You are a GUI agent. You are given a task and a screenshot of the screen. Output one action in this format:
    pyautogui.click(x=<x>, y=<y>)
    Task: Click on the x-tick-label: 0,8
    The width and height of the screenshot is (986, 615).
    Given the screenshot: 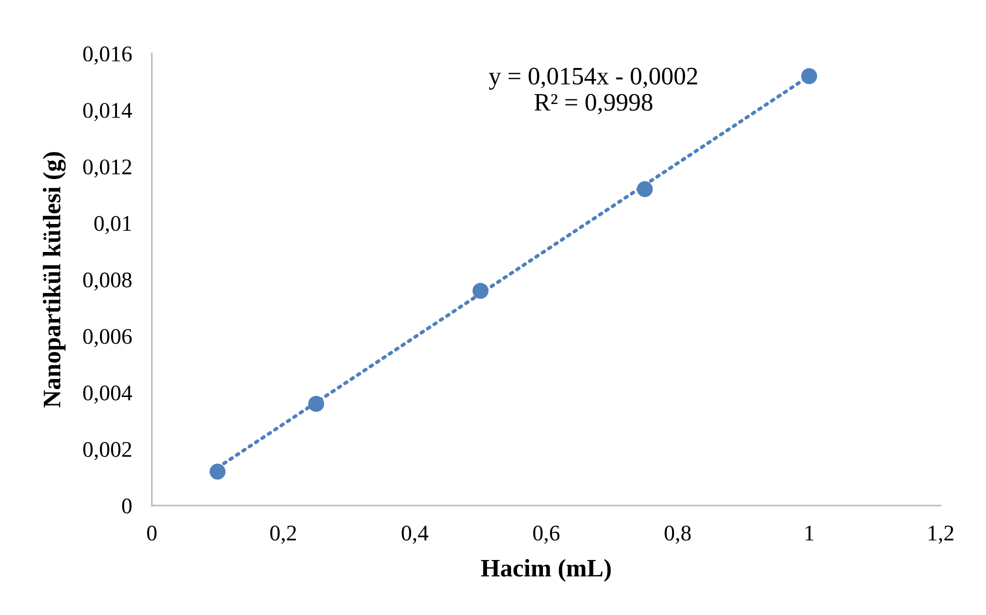 What is the action you would take?
    pyautogui.click(x=677, y=535)
    